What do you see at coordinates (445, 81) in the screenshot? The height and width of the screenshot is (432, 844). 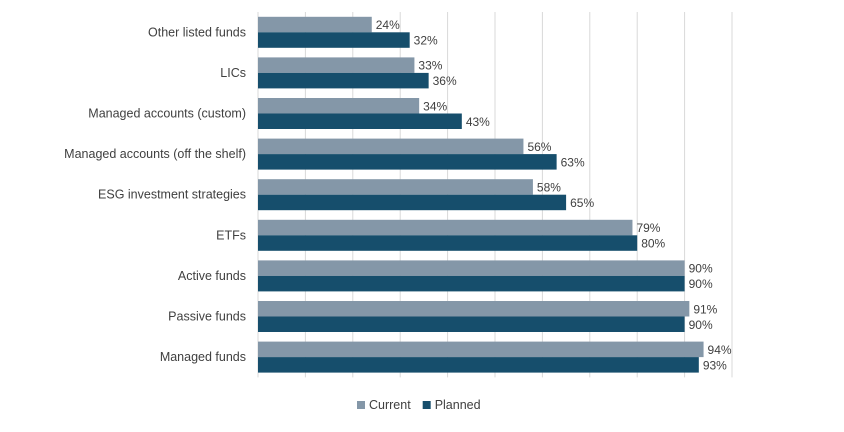 I see `value-label: 36%` at bounding box center [445, 81].